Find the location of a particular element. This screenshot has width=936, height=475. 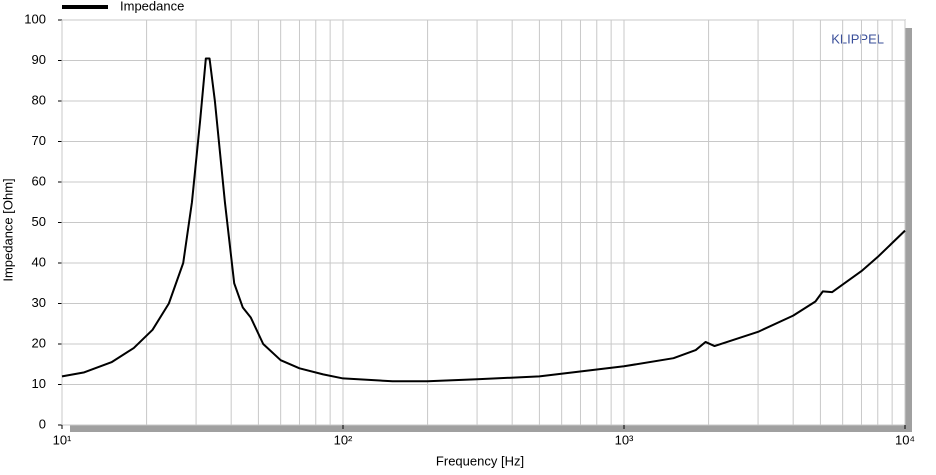

y-tick-label: 50 is located at coordinates (39, 221).